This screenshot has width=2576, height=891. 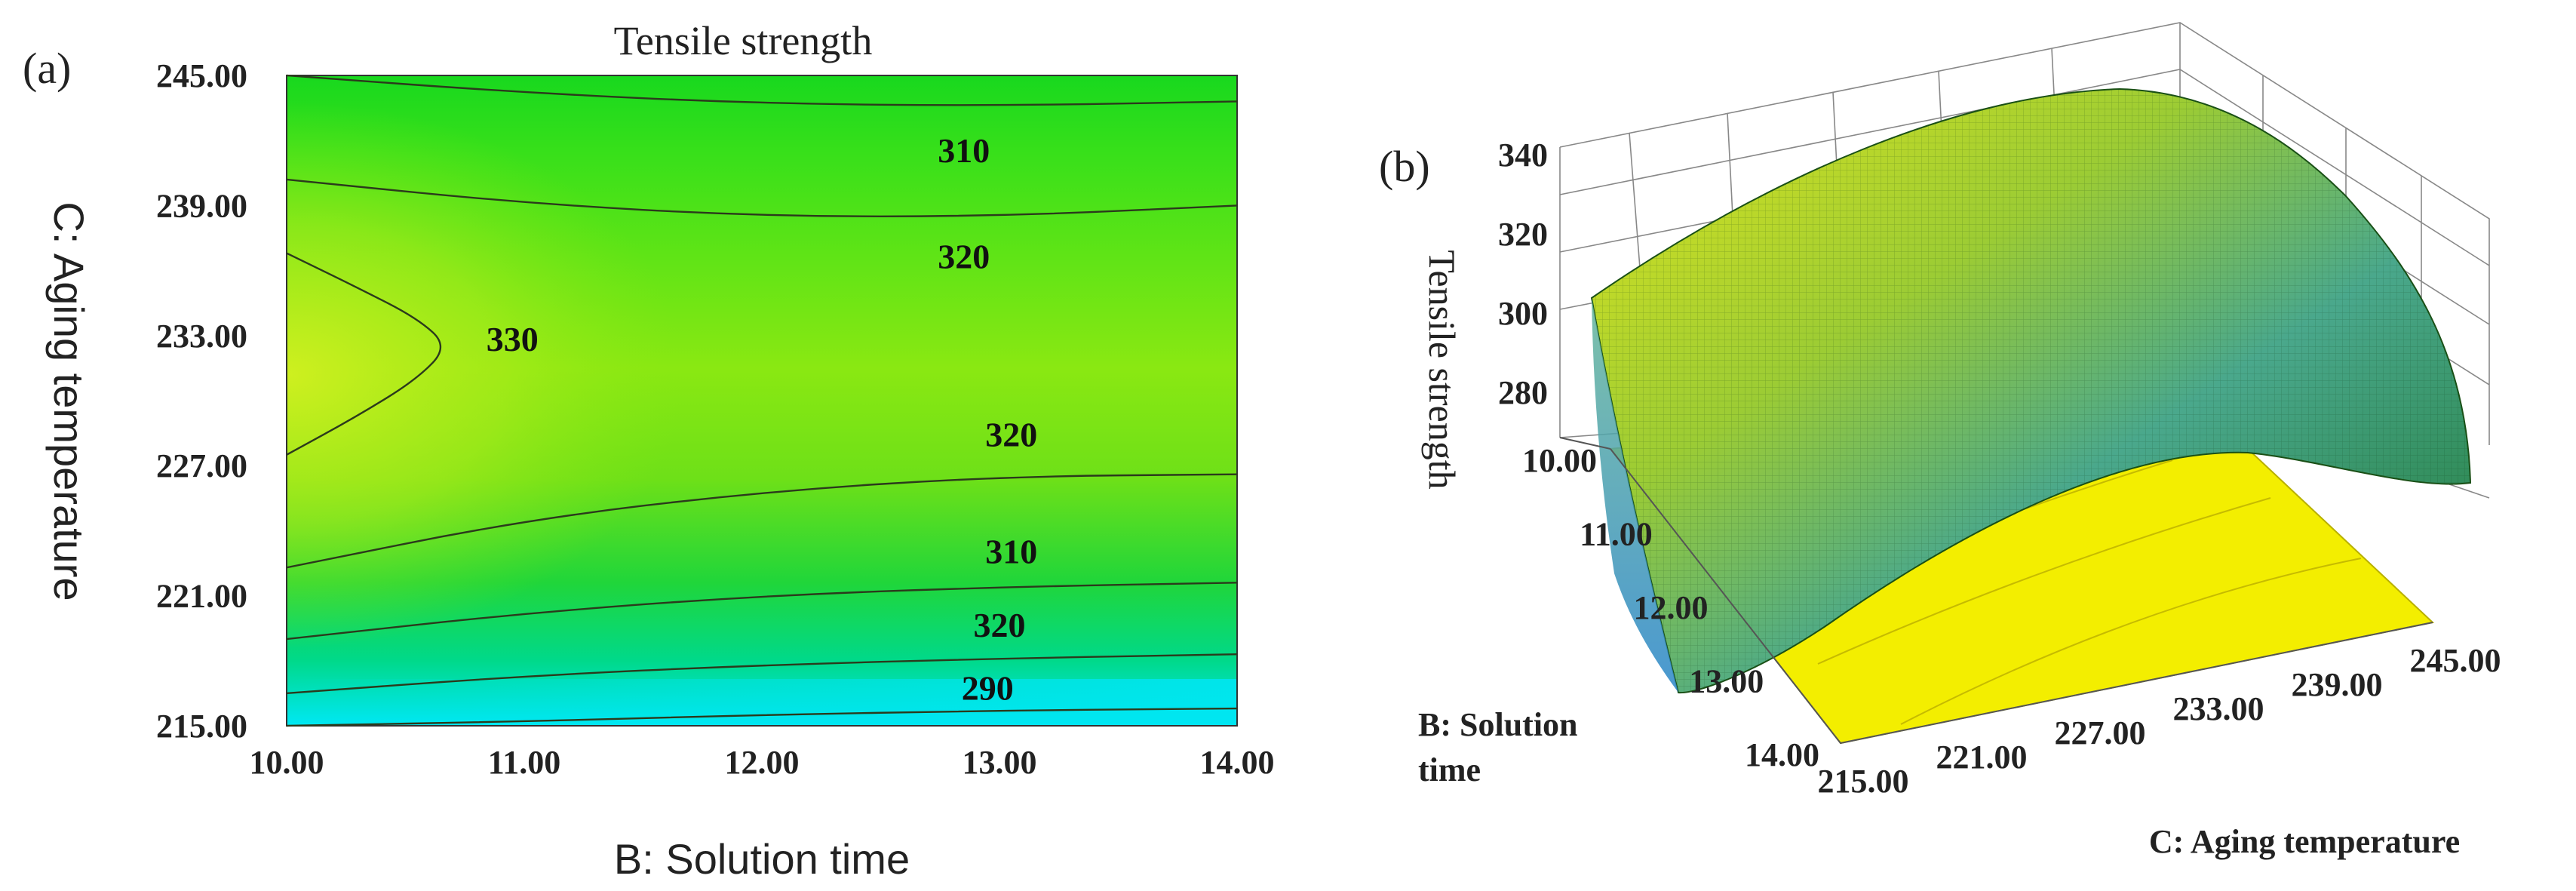 What do you see at coordinates (201, 726) in the screenshot?
I see `y-tick-label: 215.00` at bounding box center [201, 726].